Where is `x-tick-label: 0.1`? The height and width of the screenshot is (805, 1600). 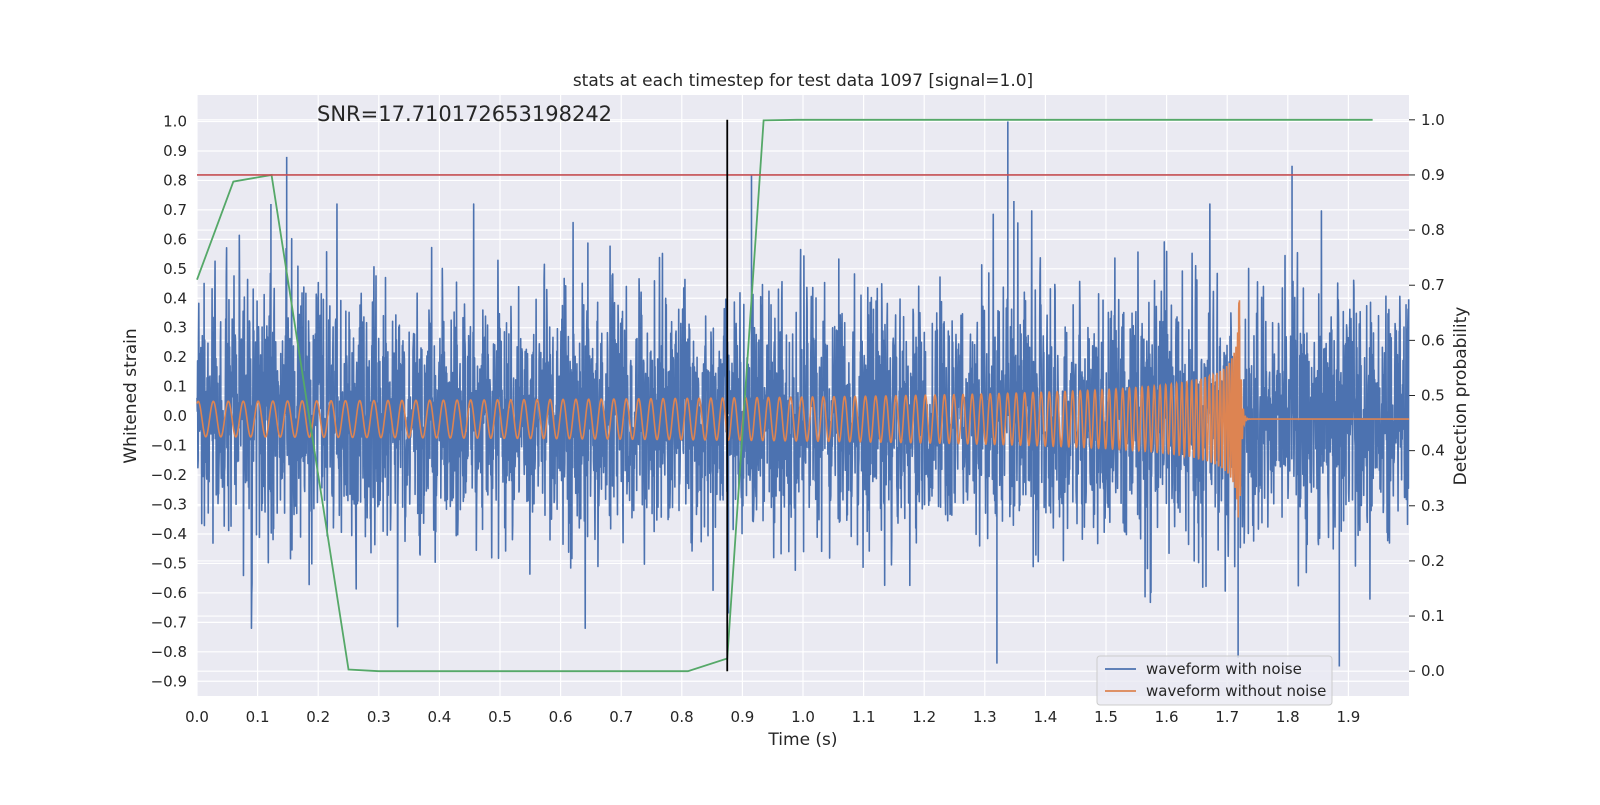
x-tick-label: 0.1 is located at coordinates (258, 717).